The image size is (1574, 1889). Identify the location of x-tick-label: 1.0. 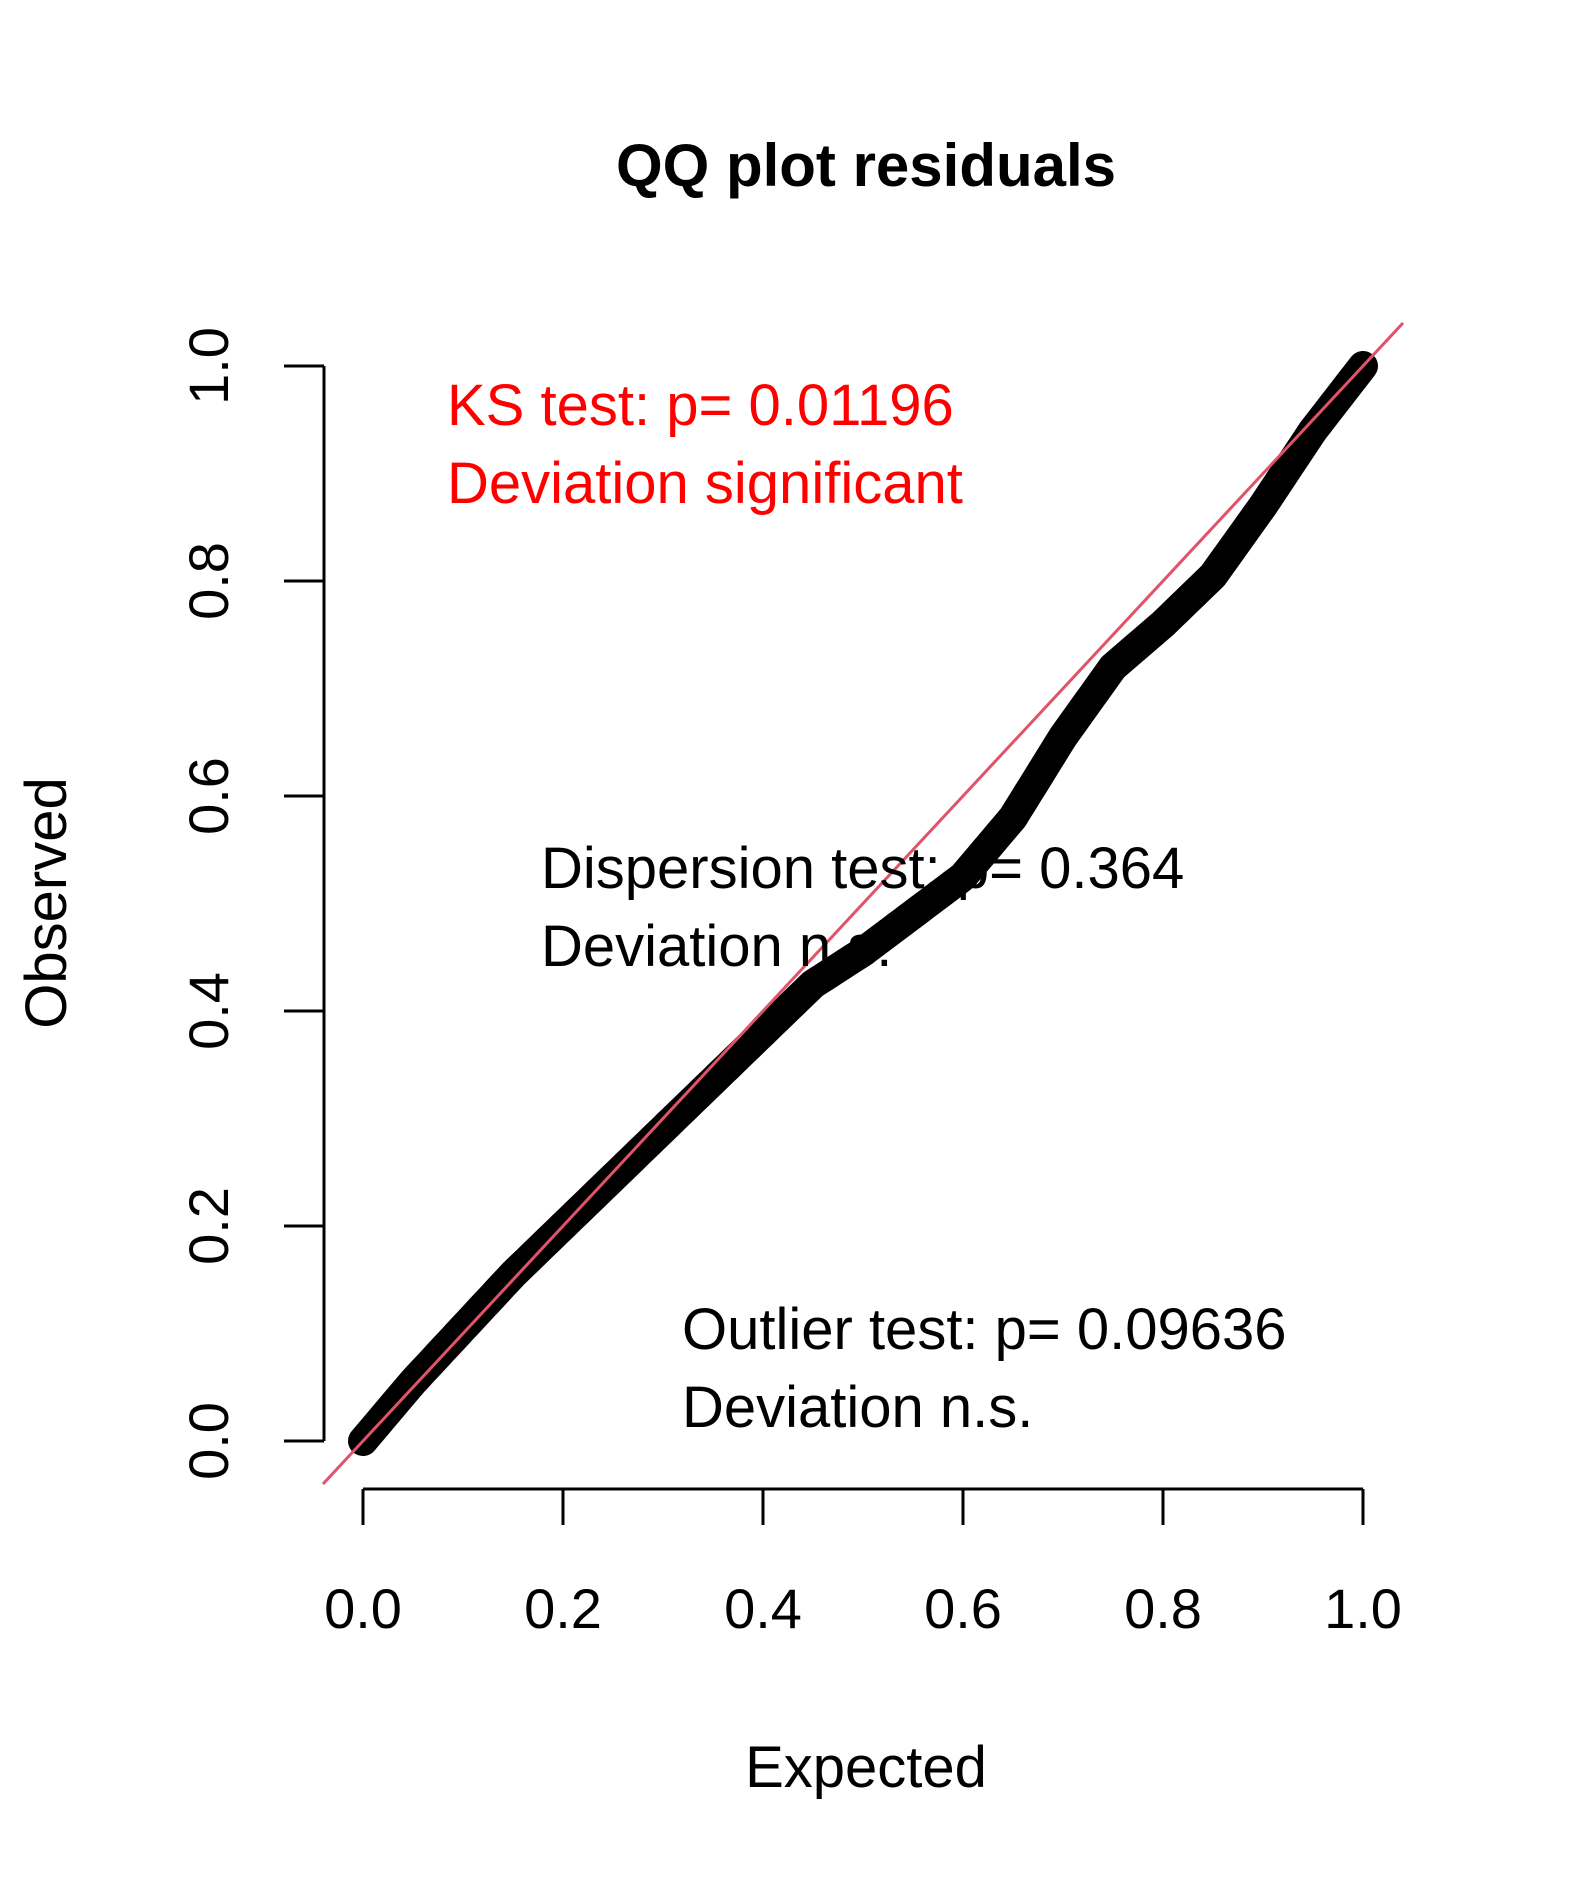
(1363, 1608).